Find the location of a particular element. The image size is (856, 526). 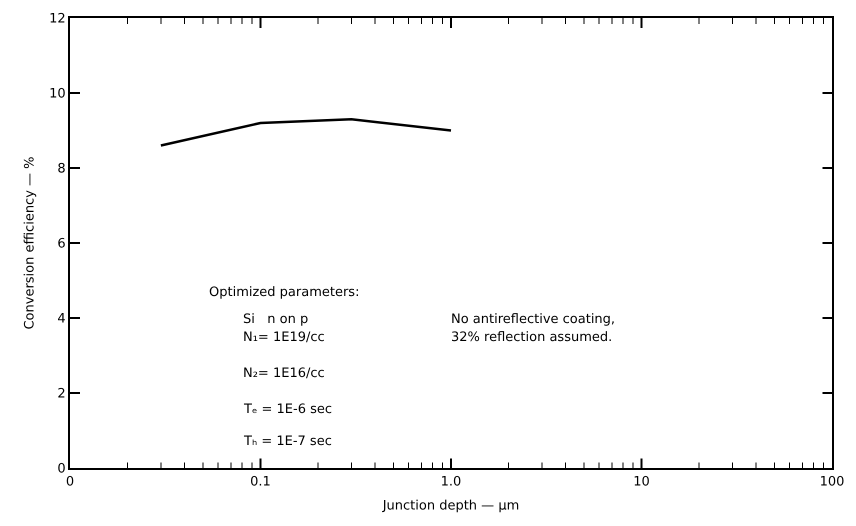

annotation: No antireflective coating, is located at coordinates (533, 319).